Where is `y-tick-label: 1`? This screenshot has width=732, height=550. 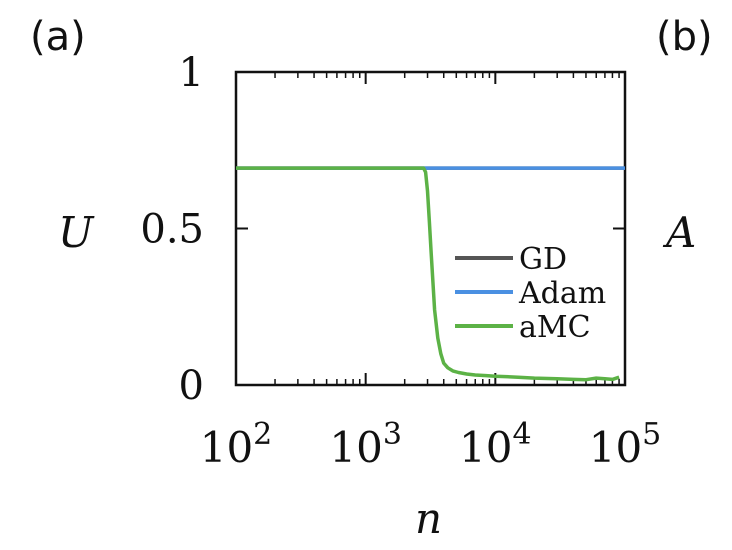
y-tick-label: 1 is located at coordinates (191, 73).